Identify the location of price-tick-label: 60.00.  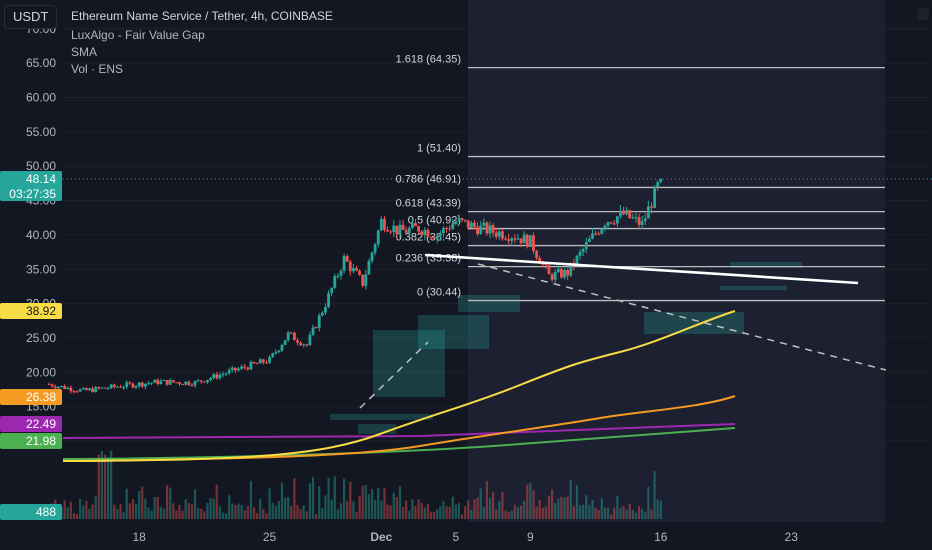
(41, 98).